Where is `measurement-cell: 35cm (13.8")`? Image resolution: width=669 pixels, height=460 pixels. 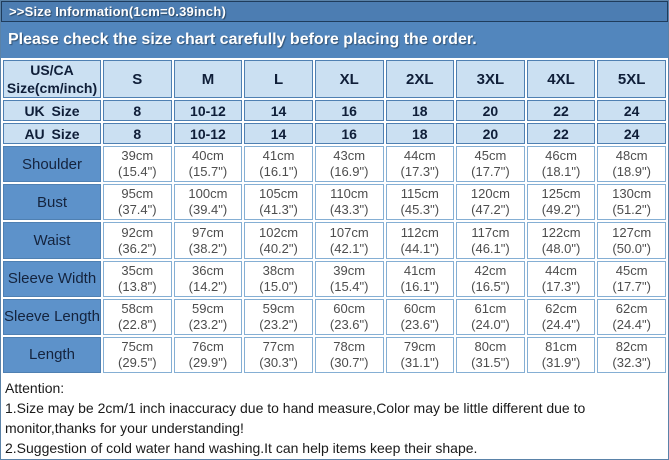
measurement-cell: 35cm (13.8") is located at coordinates (137, 278).